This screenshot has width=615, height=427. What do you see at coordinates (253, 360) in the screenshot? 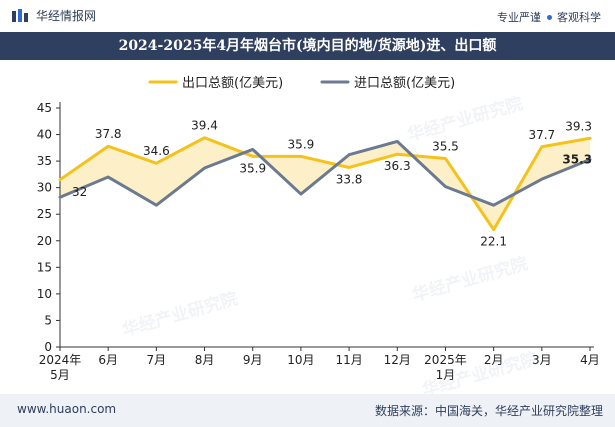
I see `x-tick-label-4: 9月` at bounding box center [253, 360].